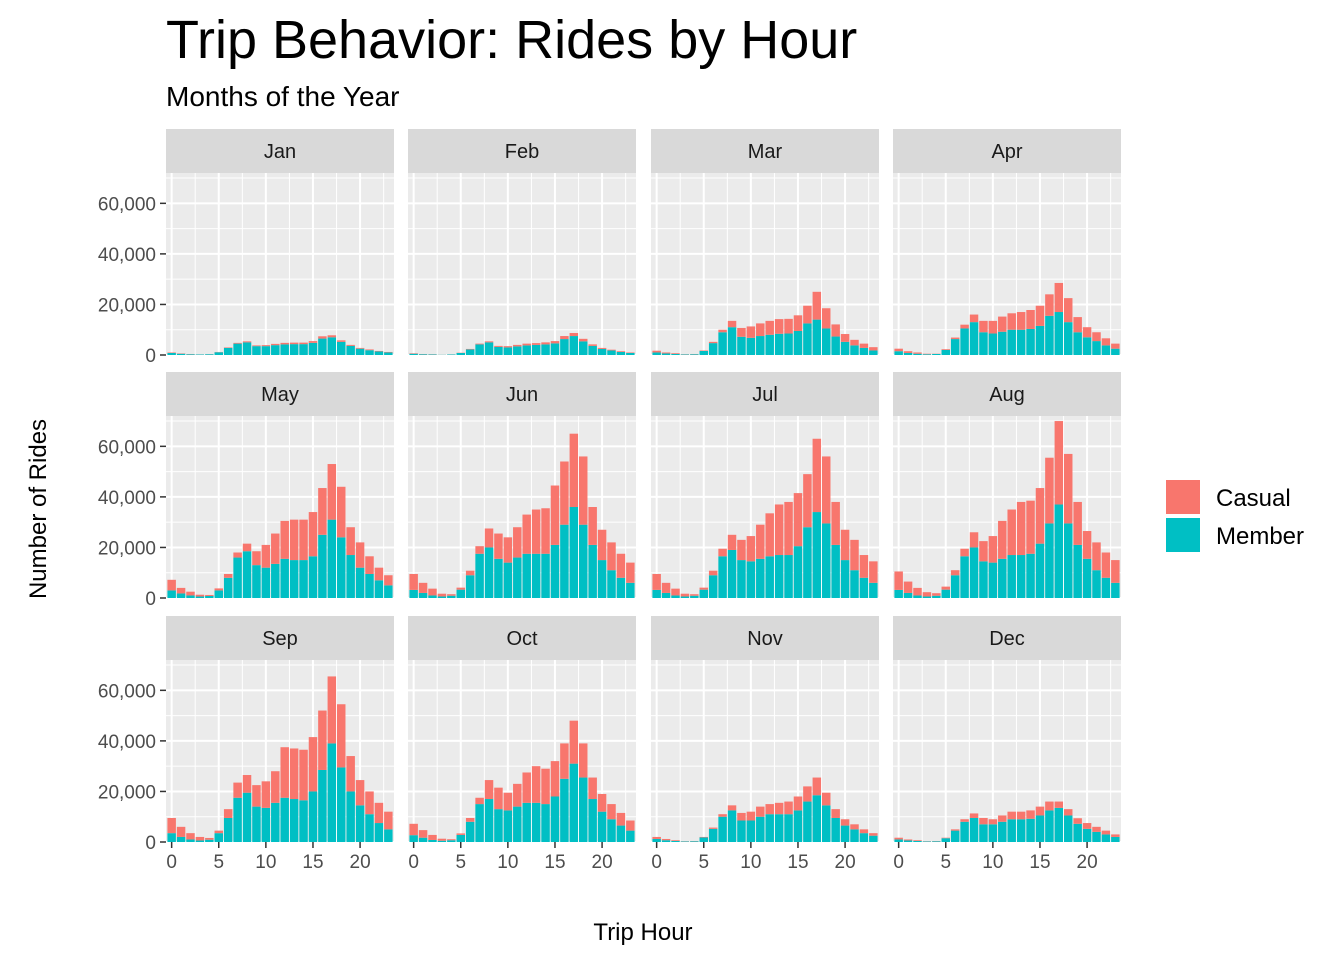 The image size is (1344, 960). I want to click on bar-member-sep-h16, so click(322, 805).